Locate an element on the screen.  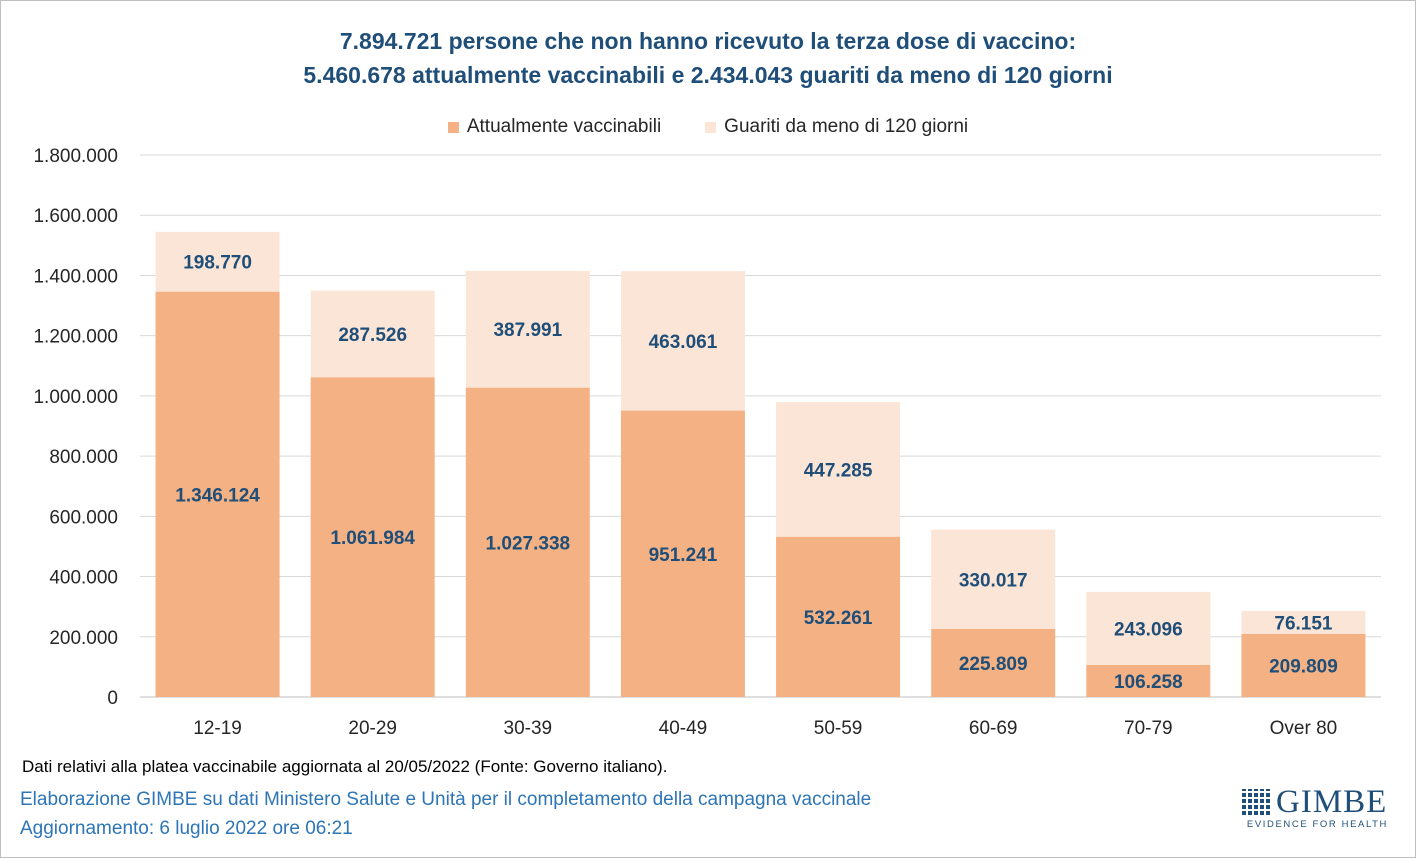
data-label-vaccinabili: 1.346.124 is located at coordinates (217, 495).